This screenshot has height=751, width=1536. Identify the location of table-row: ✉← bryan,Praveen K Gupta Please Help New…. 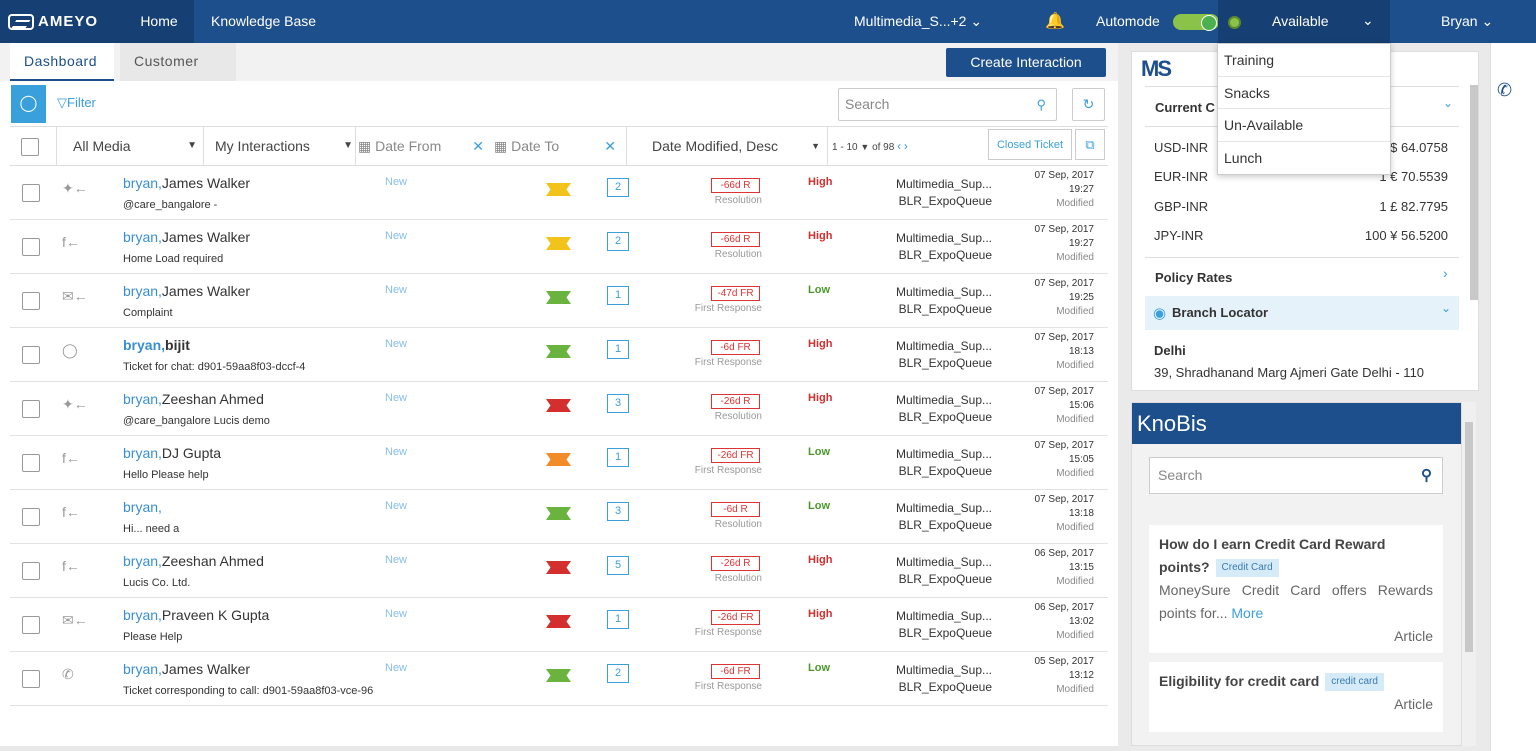
(559, 625).